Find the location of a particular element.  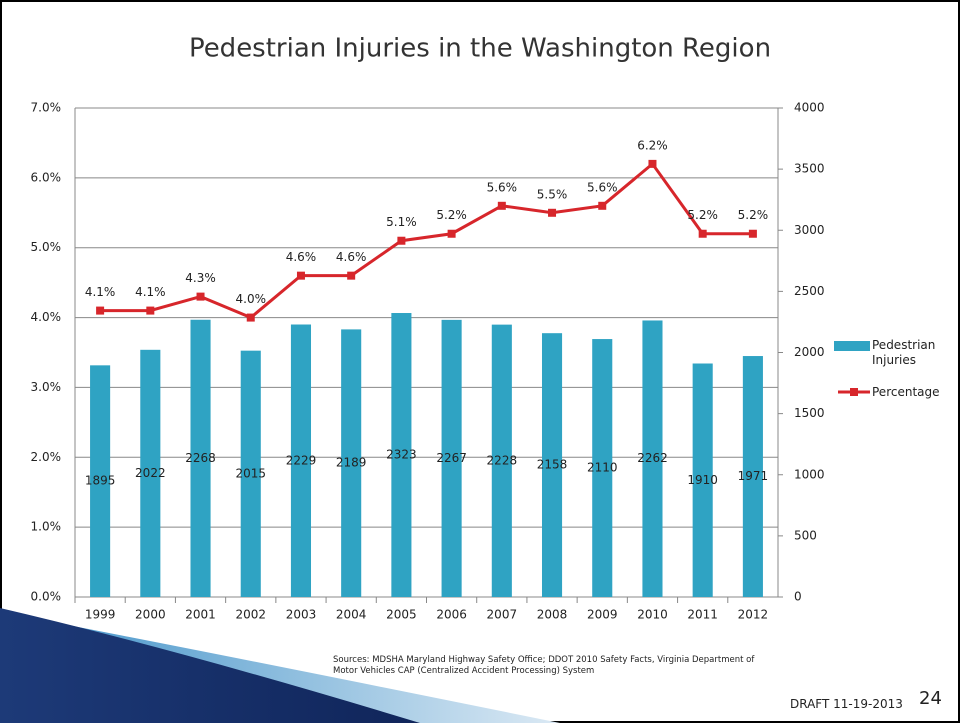

bar-value-label: 2323 is located at coordinates (401, 455).